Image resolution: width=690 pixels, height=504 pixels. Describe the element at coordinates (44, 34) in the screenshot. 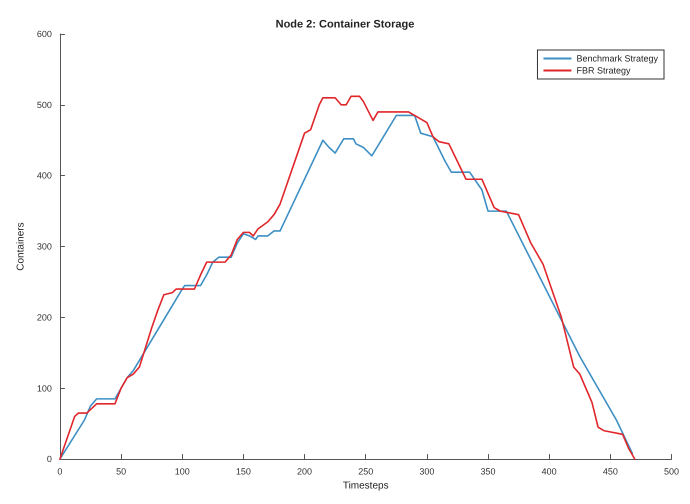

I see `y-tick-label: 600` at that location.